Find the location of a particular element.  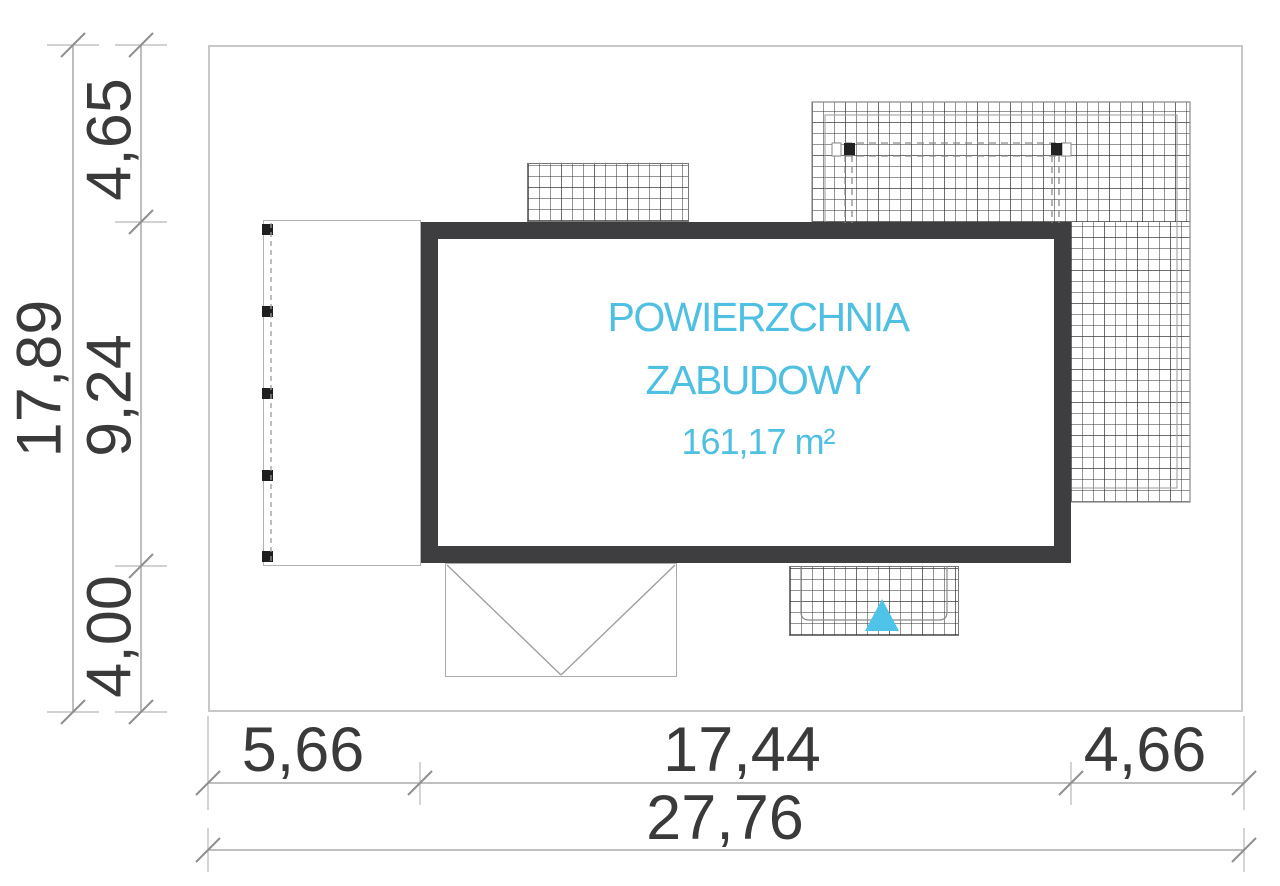

roof-hatch-top-band is located at coordinates (1001, 162).